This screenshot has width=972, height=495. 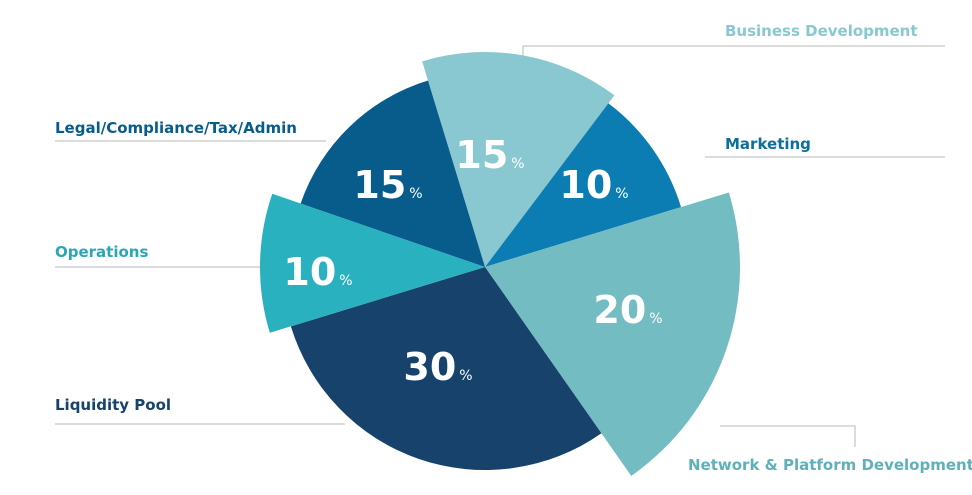 What do you see at coordinates (830, 465) in the screenshot?
I see `slice-category-label: Network & Platform Development` at bounding box center [830, 465].